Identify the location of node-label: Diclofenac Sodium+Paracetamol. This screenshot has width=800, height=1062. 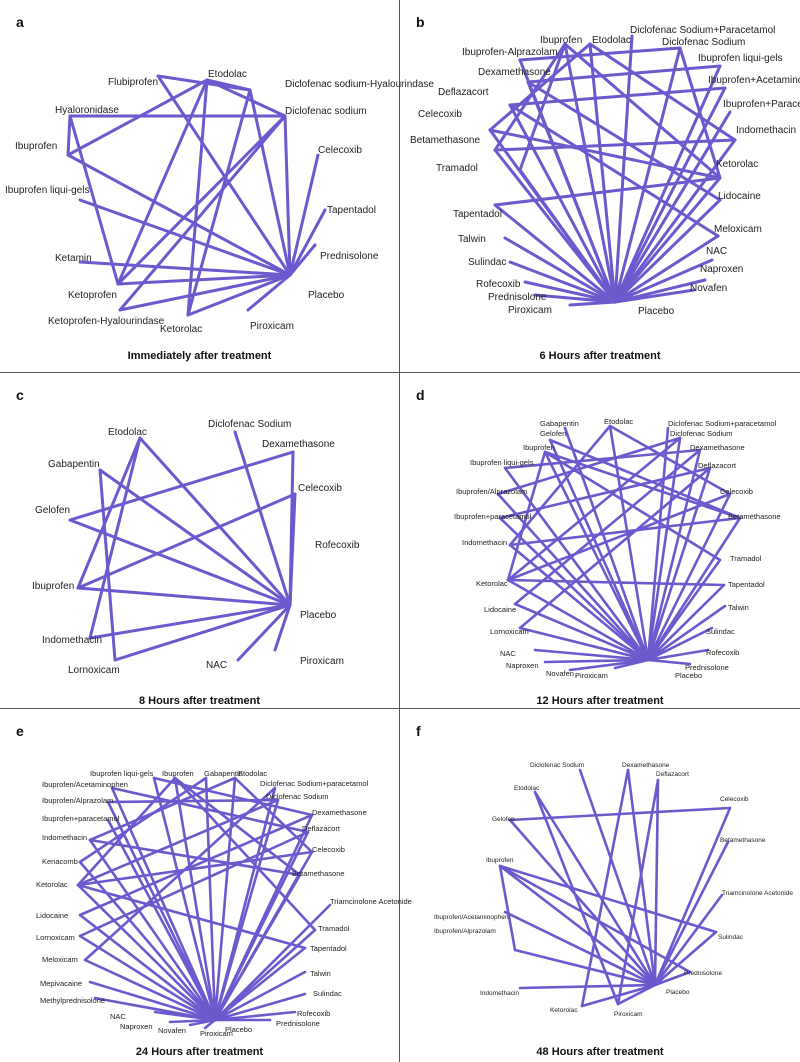
(703, 30).